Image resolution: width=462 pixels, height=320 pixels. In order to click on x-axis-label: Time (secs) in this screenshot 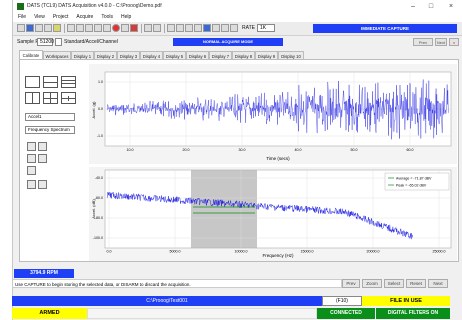, I will do `click(278, 158)`.